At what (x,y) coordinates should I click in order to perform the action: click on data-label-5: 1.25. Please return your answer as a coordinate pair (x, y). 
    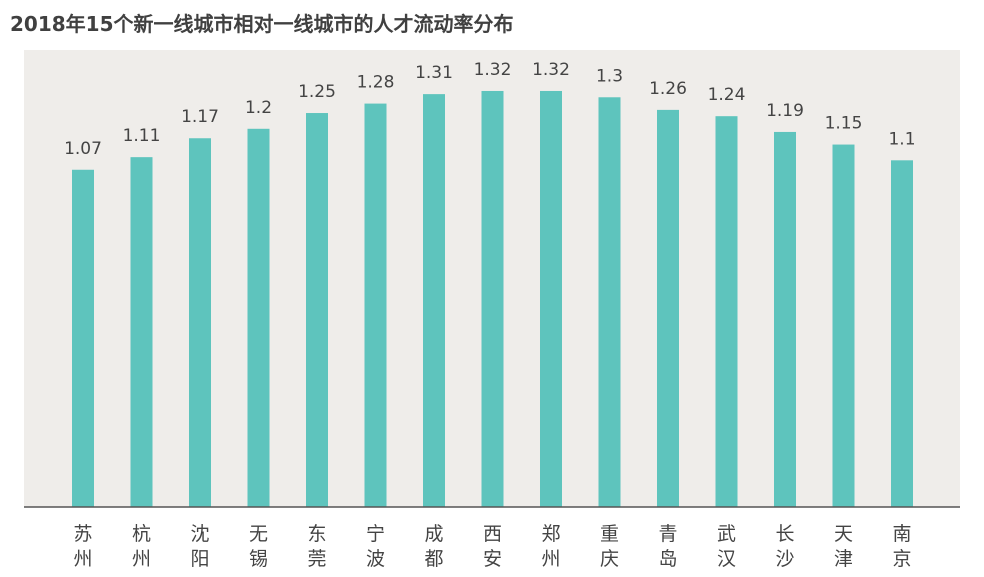
    Looking at the image, I should click on (317, 92).